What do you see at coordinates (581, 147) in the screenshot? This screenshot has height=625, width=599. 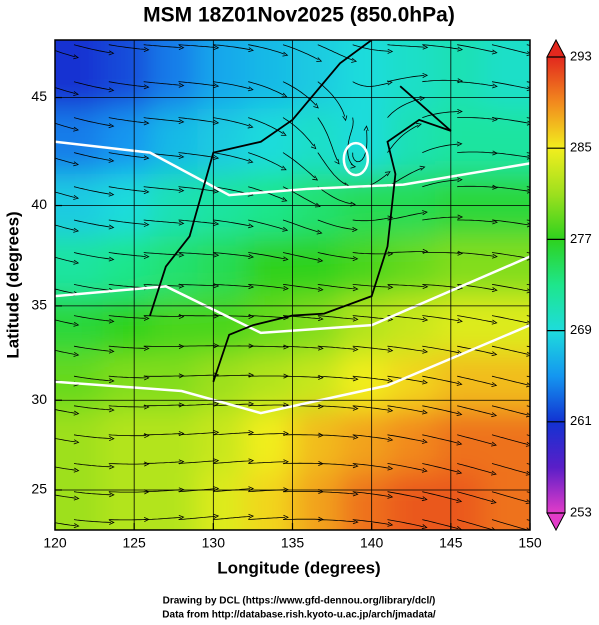 I see `colorbar-tick-label: 285` at bounding box center [581, 147].